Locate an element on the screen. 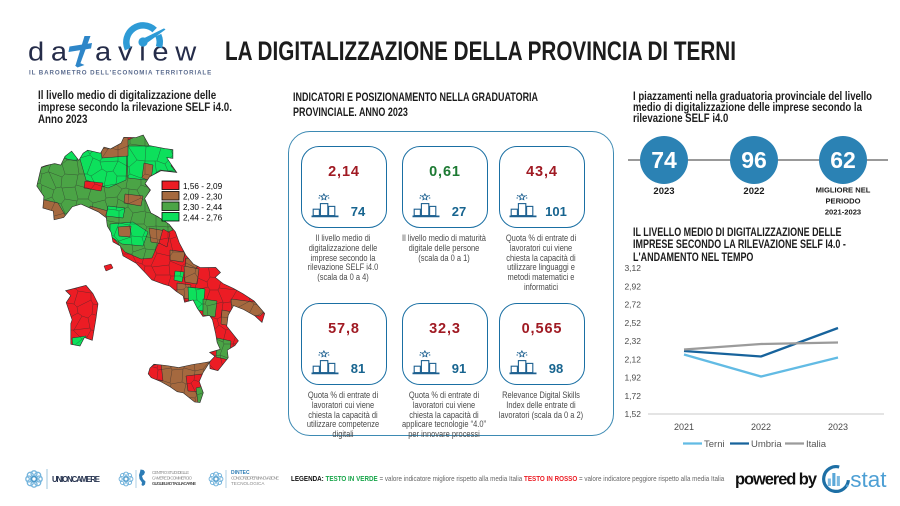 The image size is (900, 506). svg-text: 2,44 - 2,76 is located at coordinates (203, 218).